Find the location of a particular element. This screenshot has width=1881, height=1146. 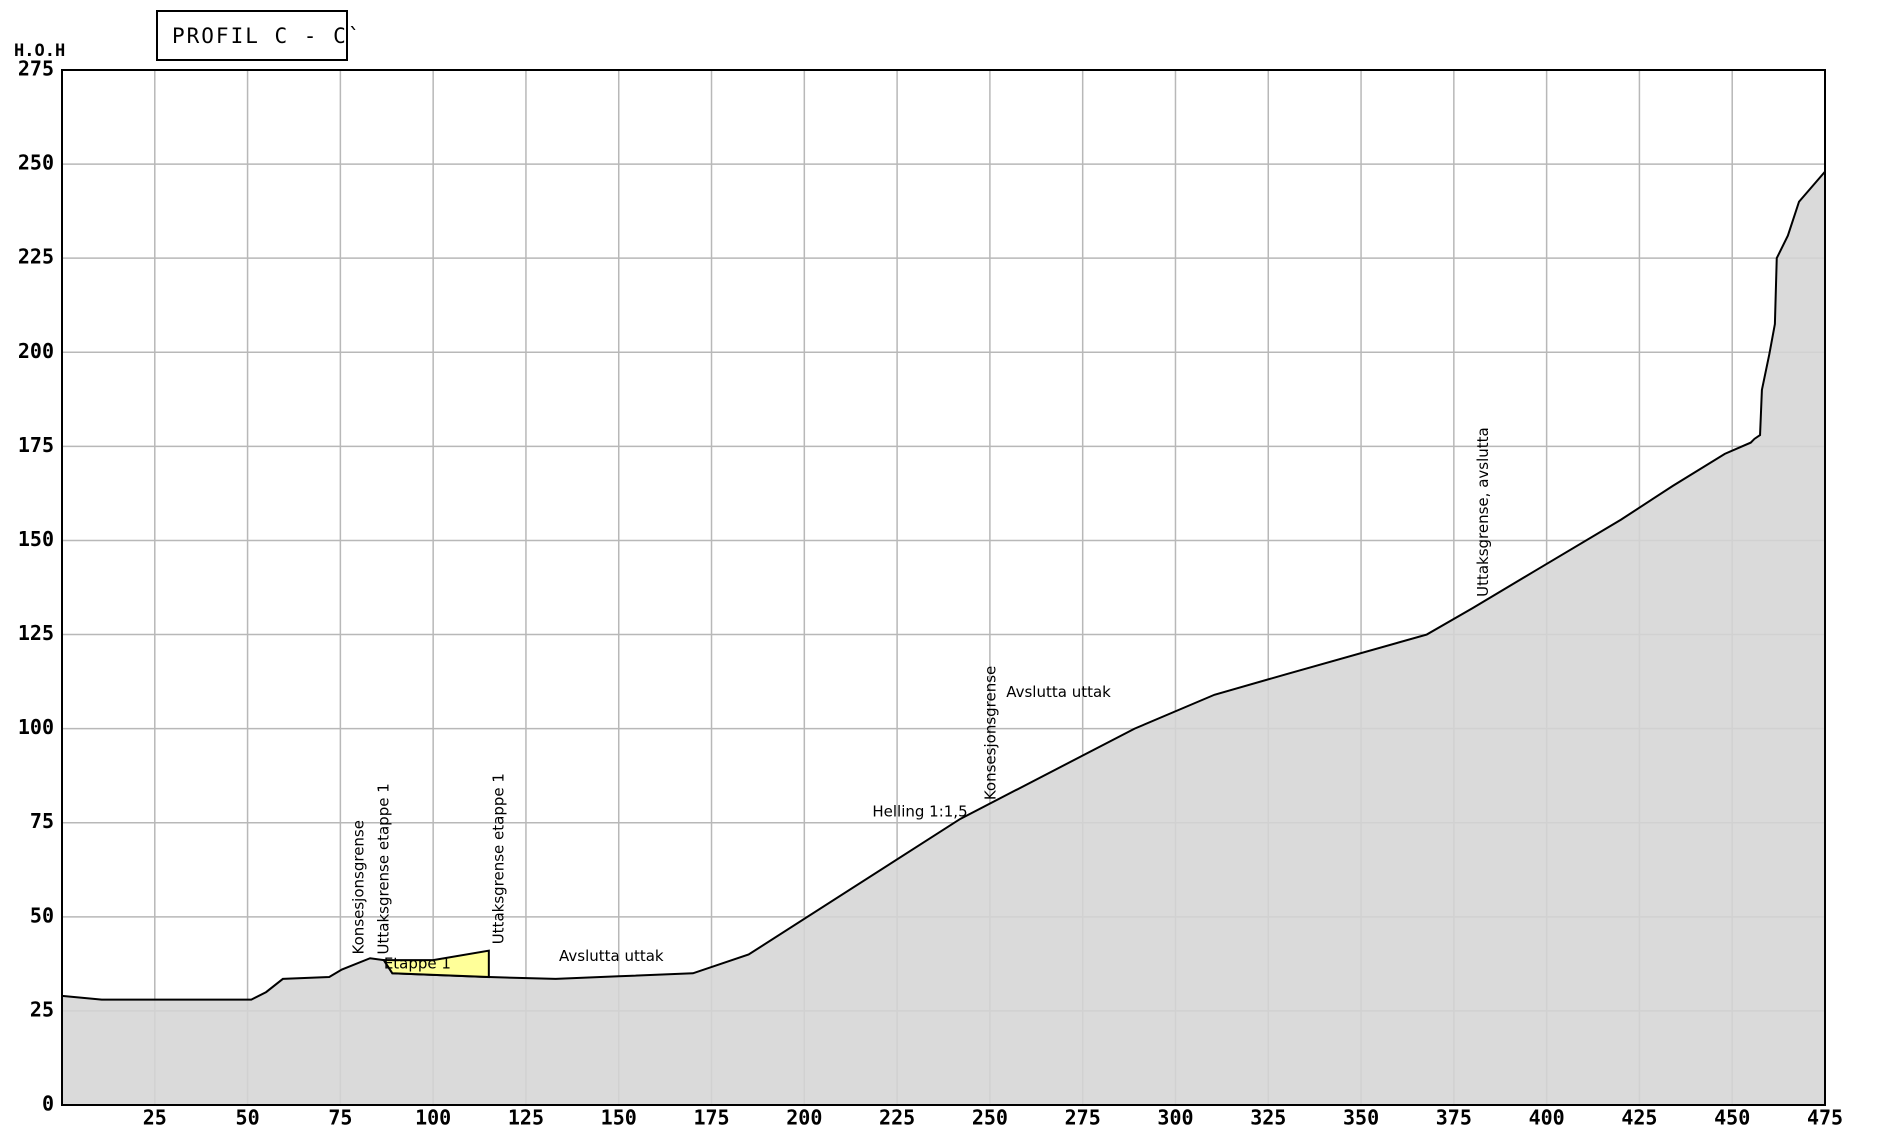

y-tick-label: 0 is located at coordinates (48, 1104).